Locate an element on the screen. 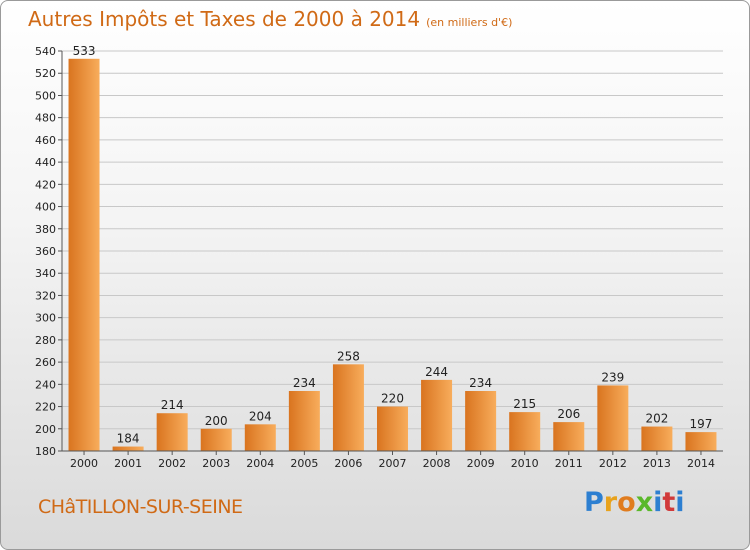  data-label: 244 is located at coordinates (436, 372).